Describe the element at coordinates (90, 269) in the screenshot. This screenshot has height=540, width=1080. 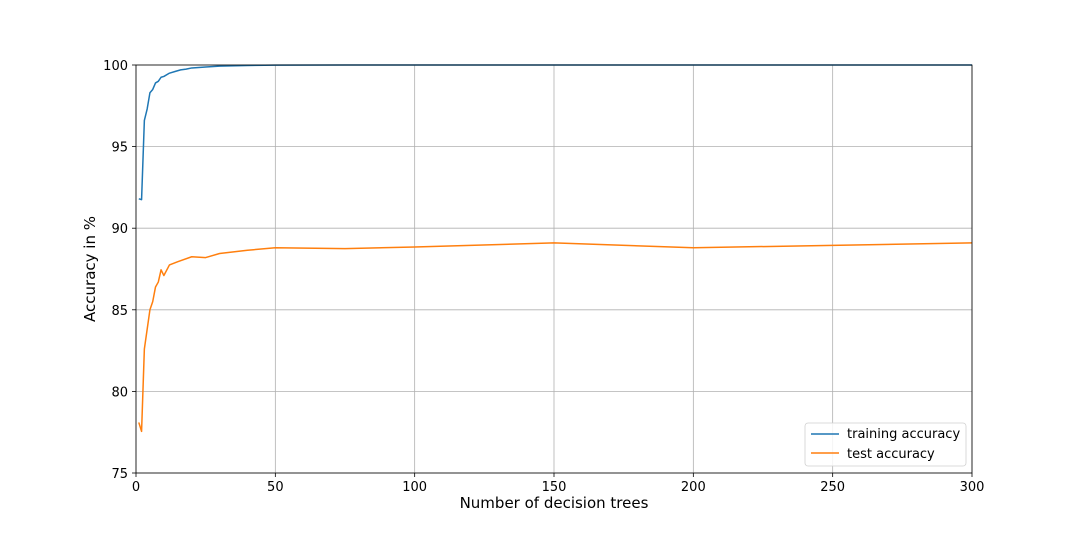
I see `y-axis-label: Accuracy in %` at that location.